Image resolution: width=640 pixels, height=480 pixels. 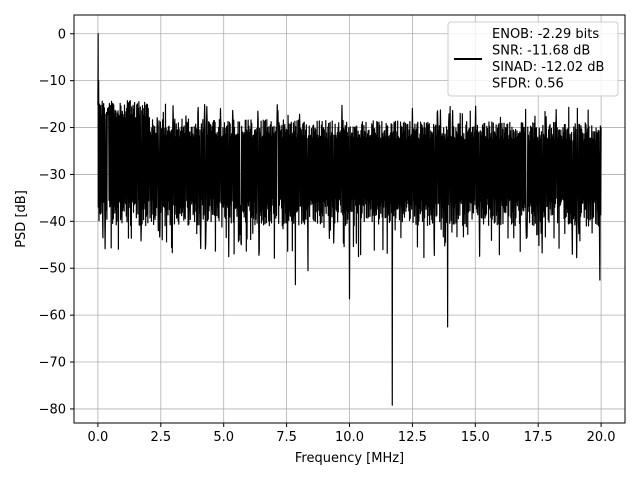 What do you see at coordinates (160, 437) in the screenshot?
I see `x-tick-label: 2.5` at bounding box center [160, 437].